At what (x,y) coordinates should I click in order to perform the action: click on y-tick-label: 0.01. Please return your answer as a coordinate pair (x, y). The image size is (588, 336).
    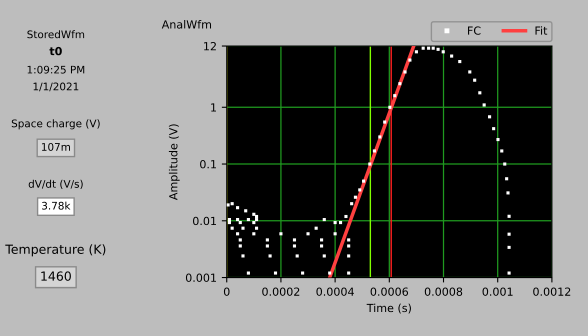
    Looking at the image, I should click on (204, 221).